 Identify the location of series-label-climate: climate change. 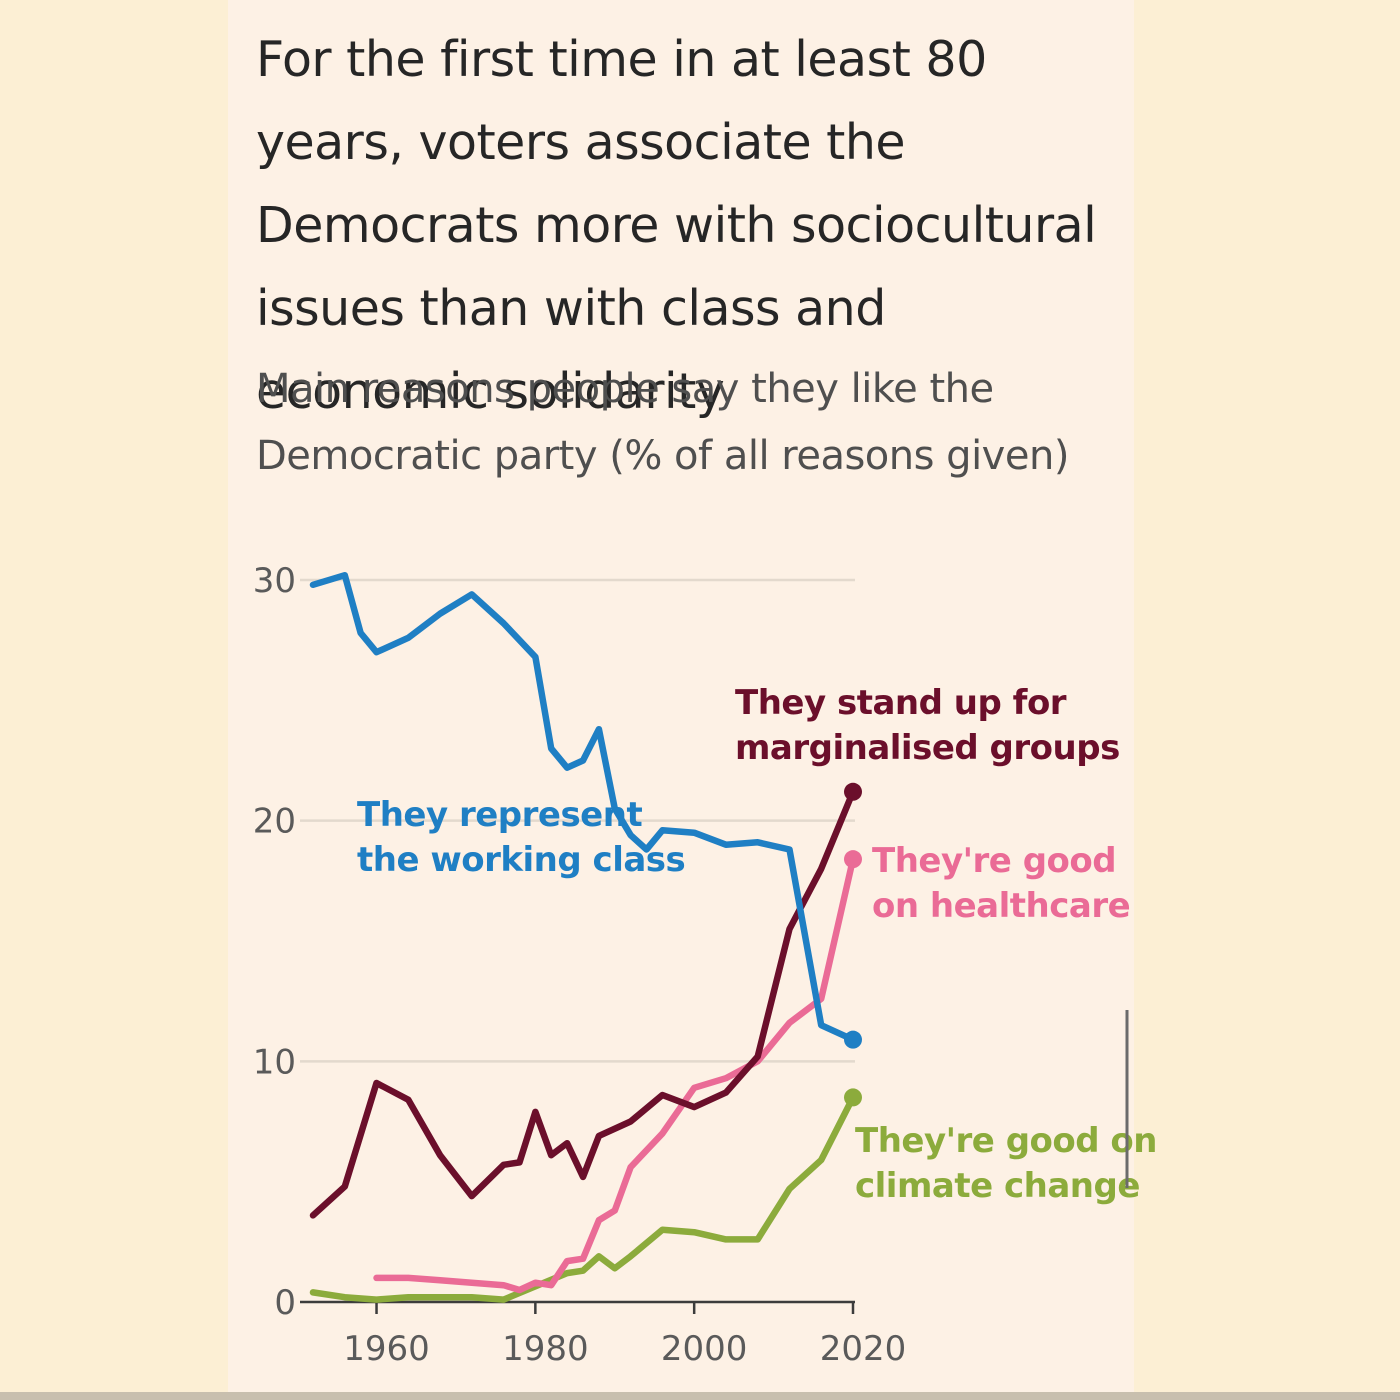
(997, 1186).